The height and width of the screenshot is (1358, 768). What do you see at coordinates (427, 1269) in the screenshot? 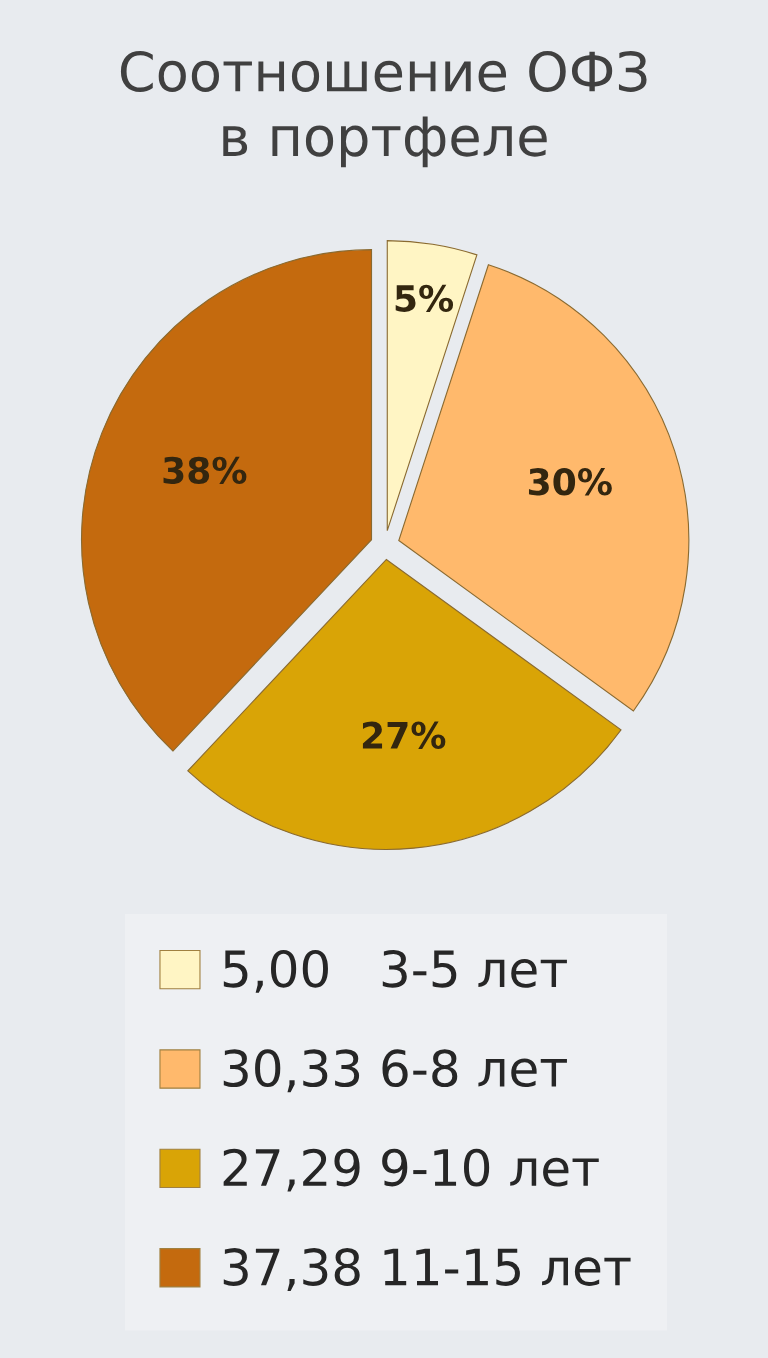
I see `legend-label: 37,38 11-15 лет` at bounding box center [427, 1269].